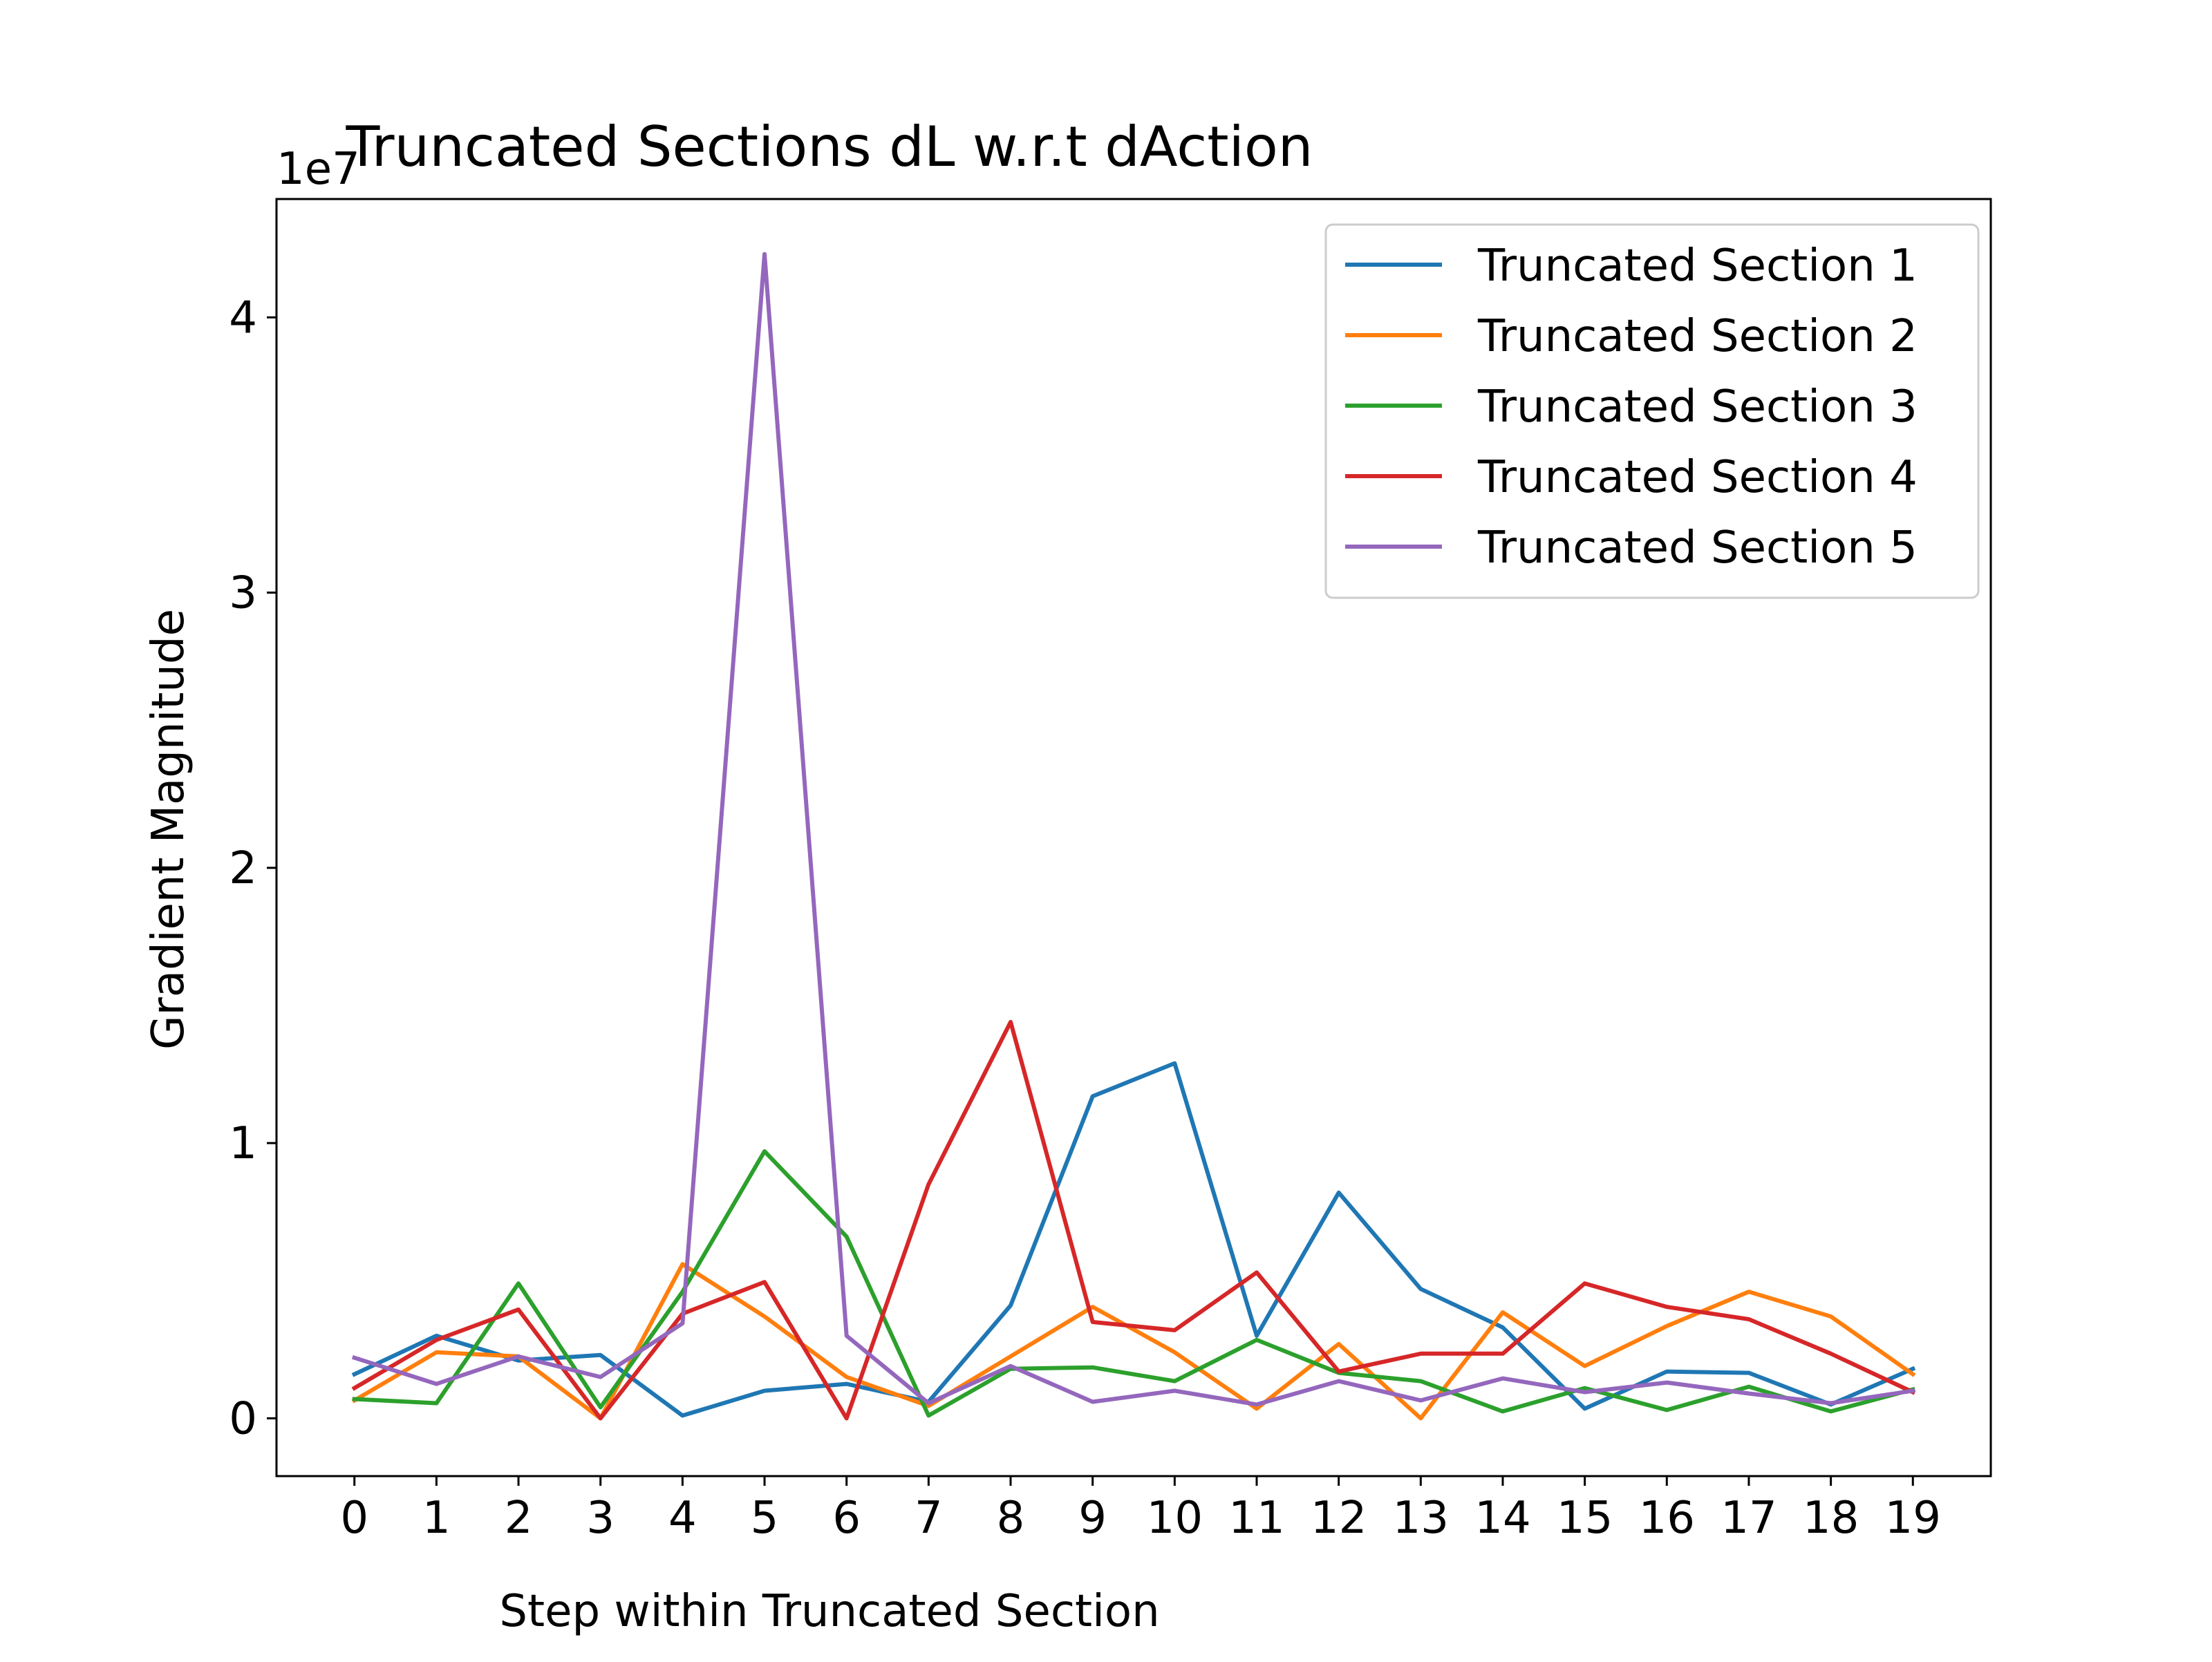 This screenshot has width=2212, height=1662. I want to click on x-tick-label: 12, so click(1339, 1518).